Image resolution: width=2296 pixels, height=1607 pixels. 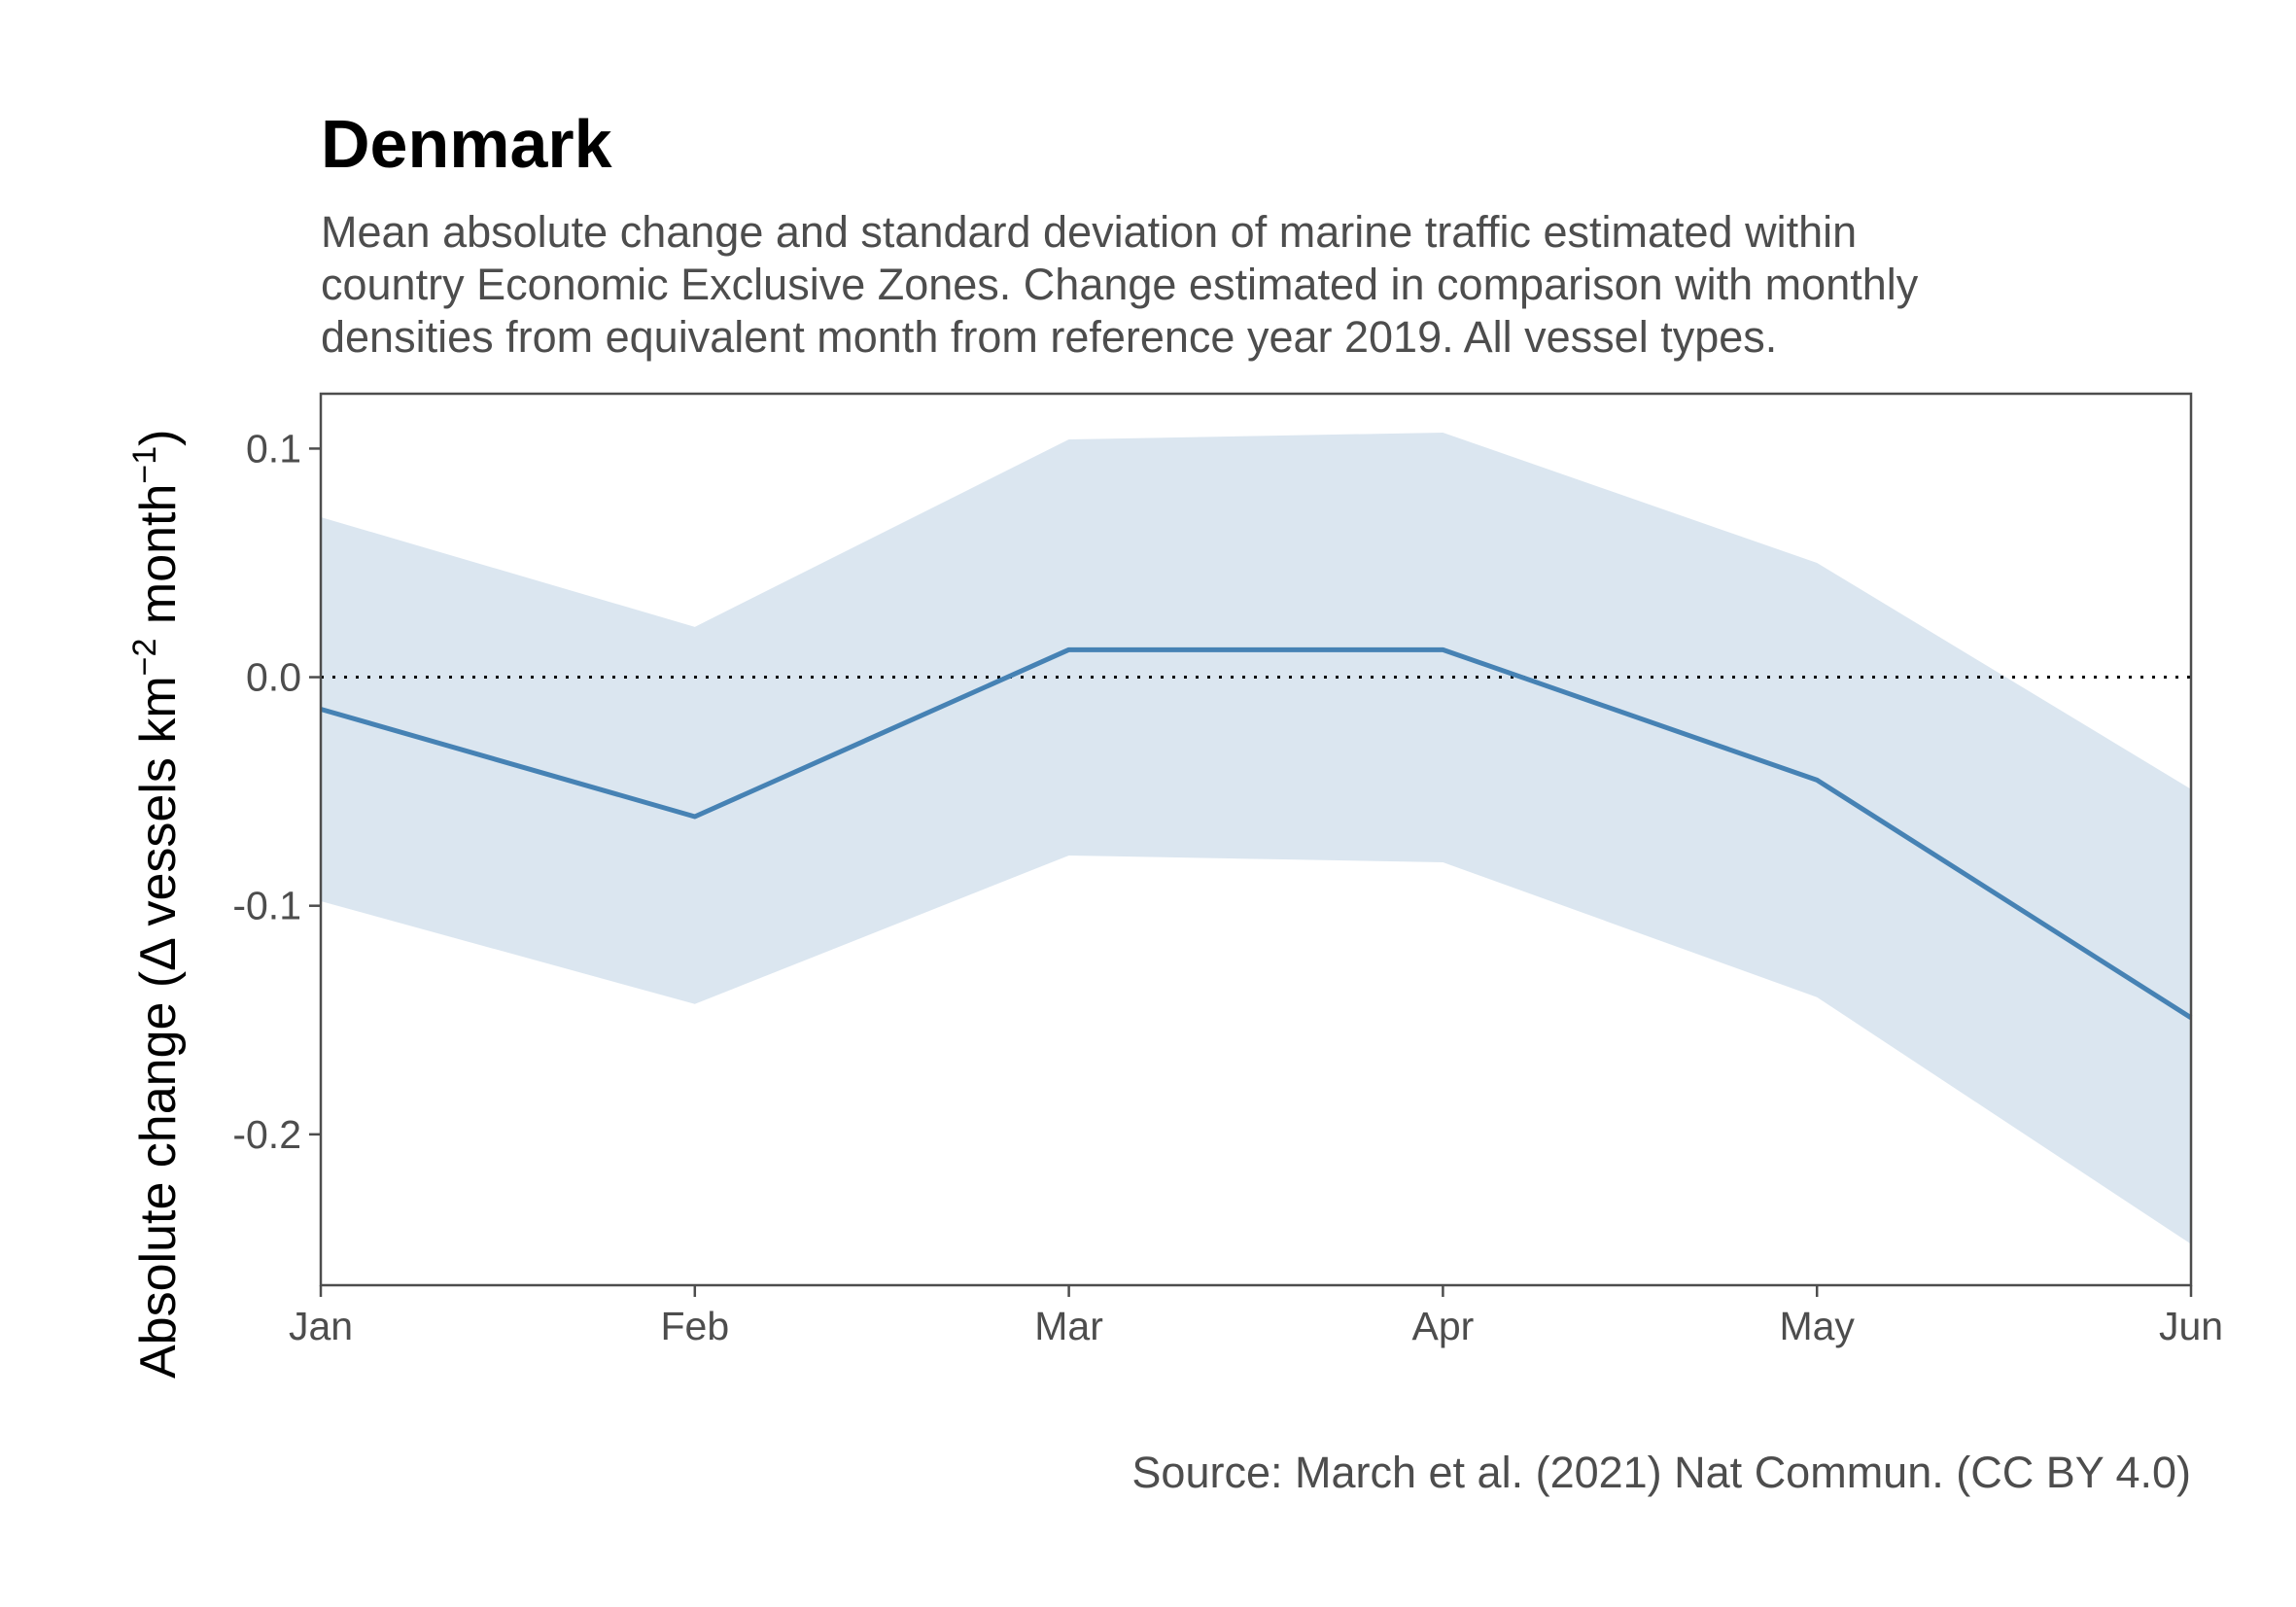 What do you see at coordinates (1068, 1326) in the screenshot?
I see `x-tick-label: Mar` at bounding box center [1068, 1326].